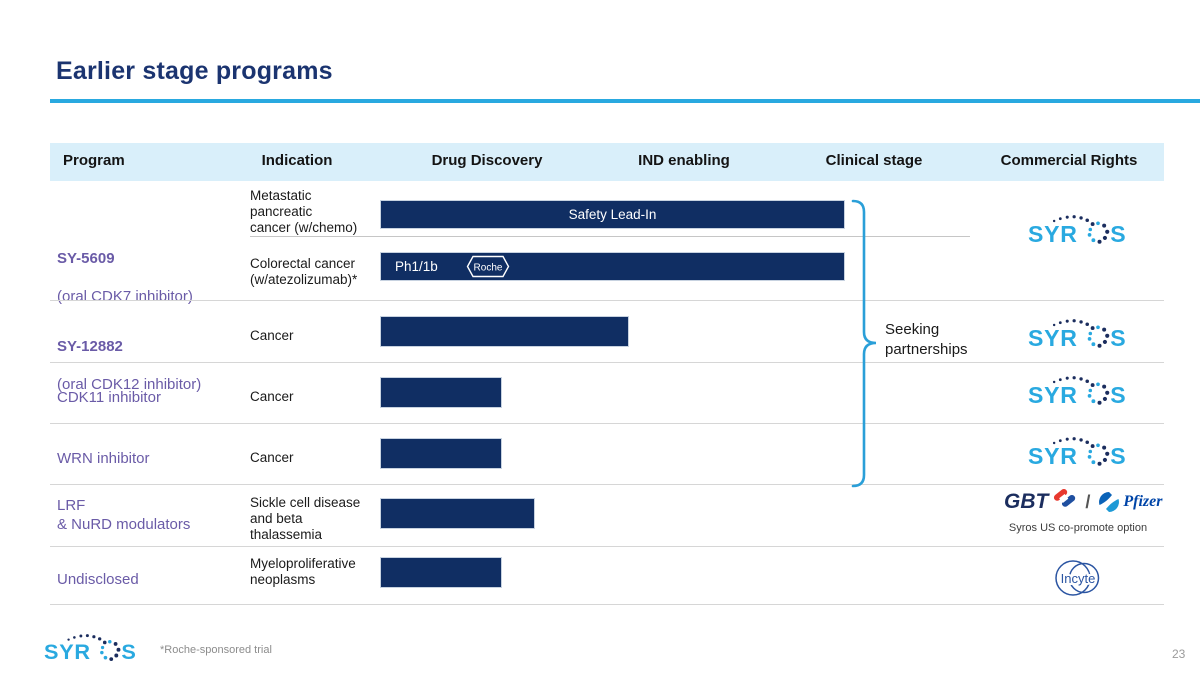 The image size is (1200, 675). I want to click on program-name-cdk11: CDK11 inhibitor, so click(109, 397).